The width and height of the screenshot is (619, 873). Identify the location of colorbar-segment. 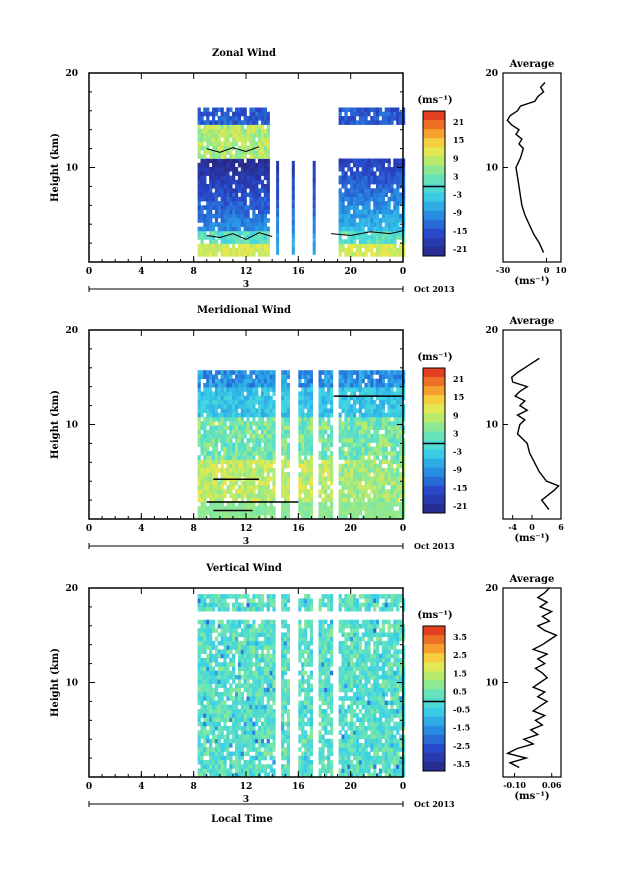
(434, 409).